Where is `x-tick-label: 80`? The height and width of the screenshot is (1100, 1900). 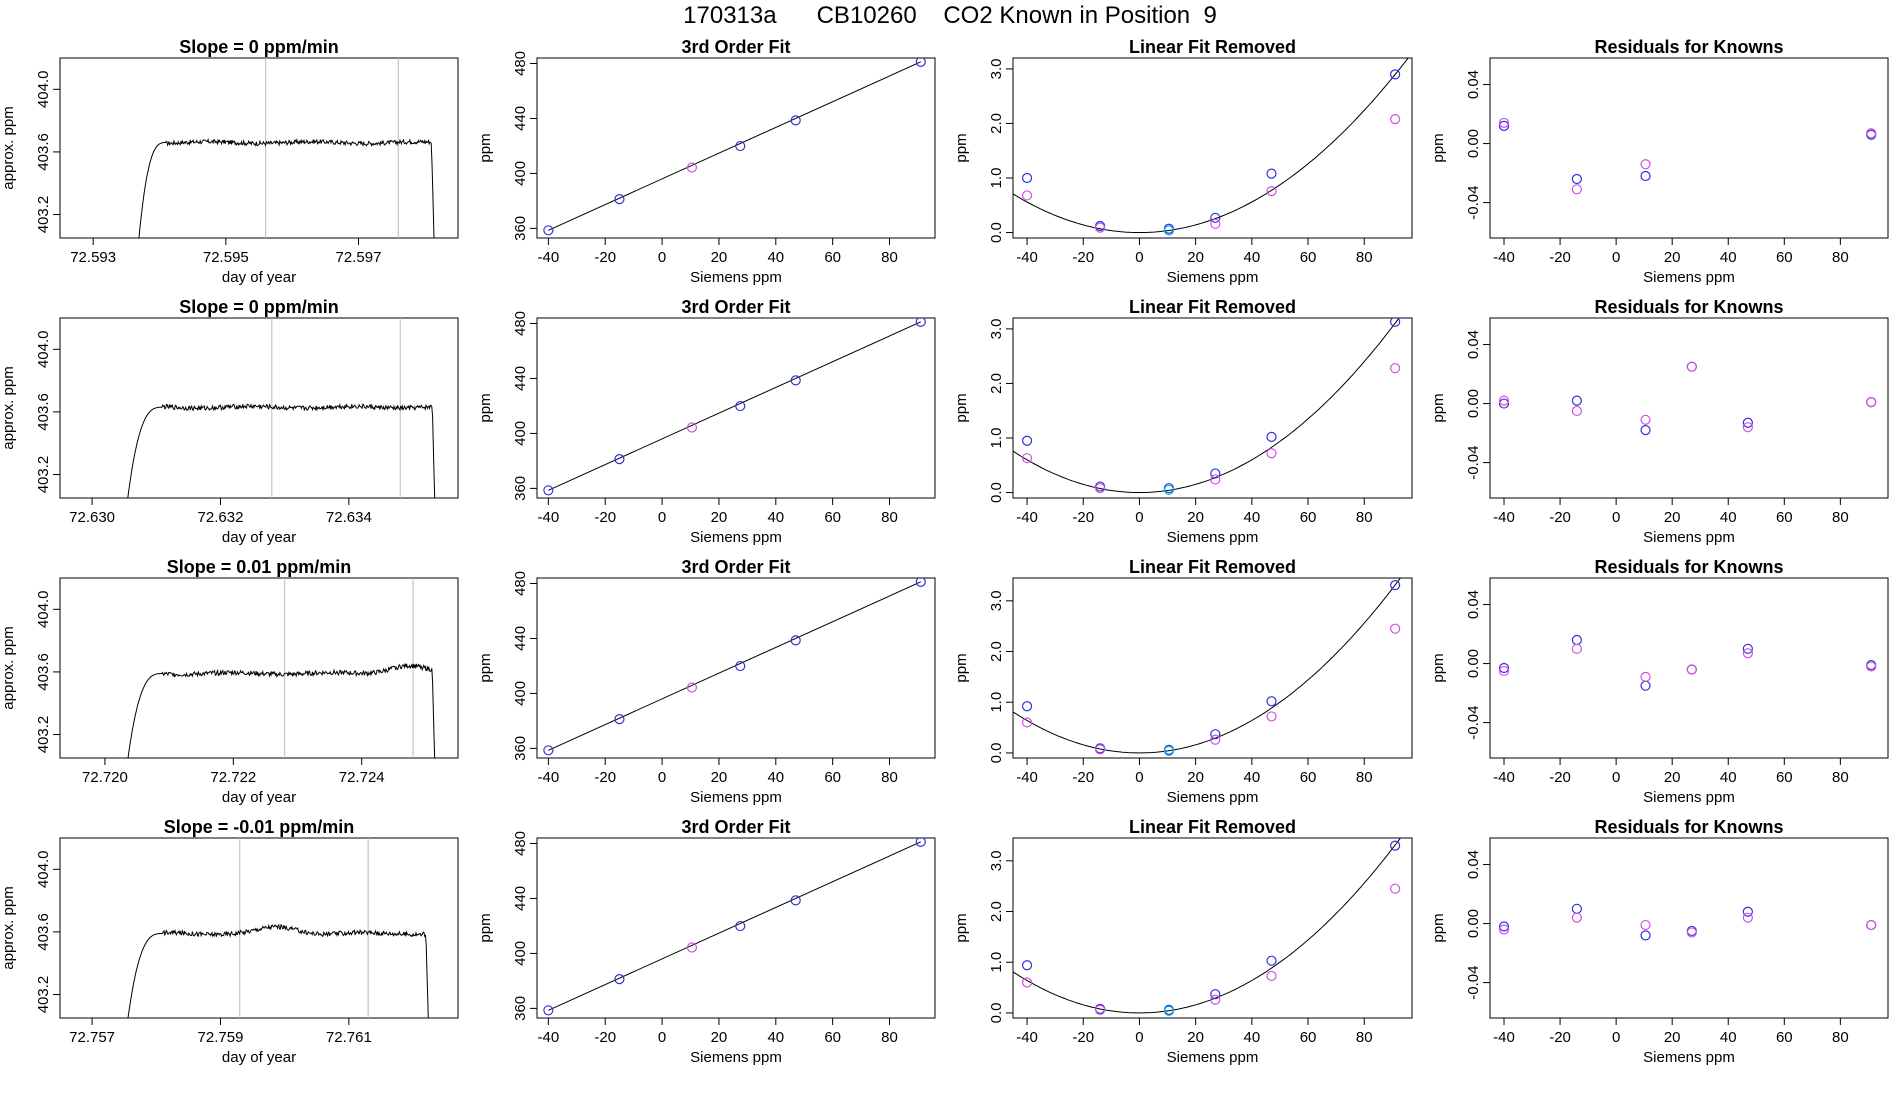
x-tick-label: 80 is located at coordinates (1840, 517).